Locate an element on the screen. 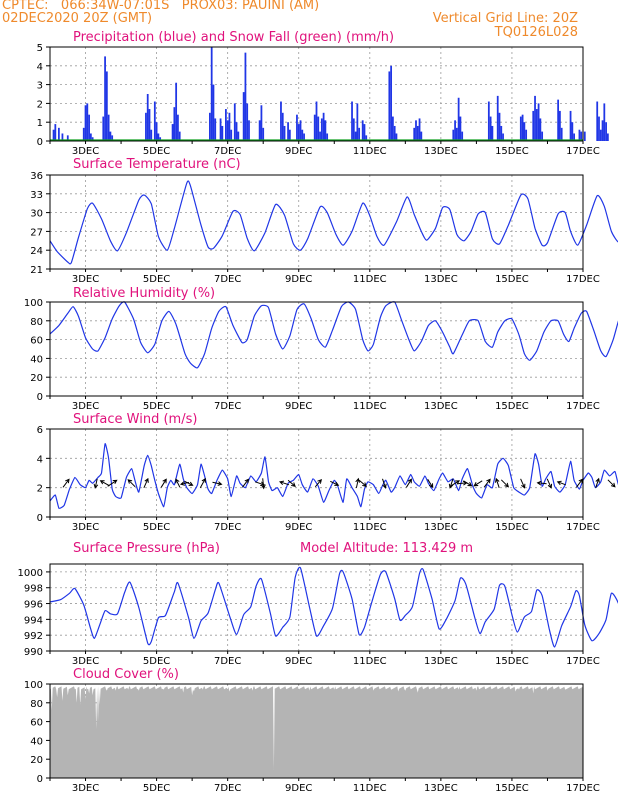  x-tick-label: 17DEC is located at coordinates (583, 151).